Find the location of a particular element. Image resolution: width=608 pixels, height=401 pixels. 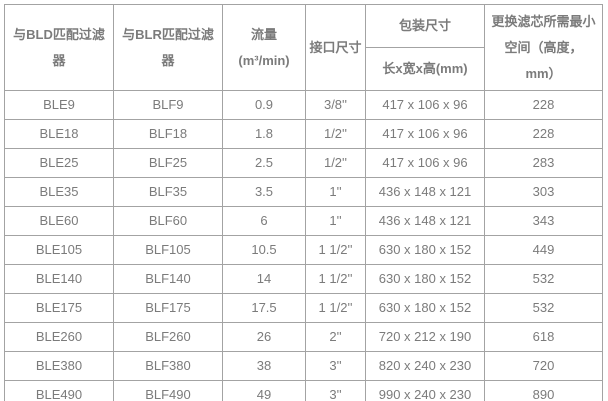

header-min-space-line3: mm） is located at coordinates (543, 73).